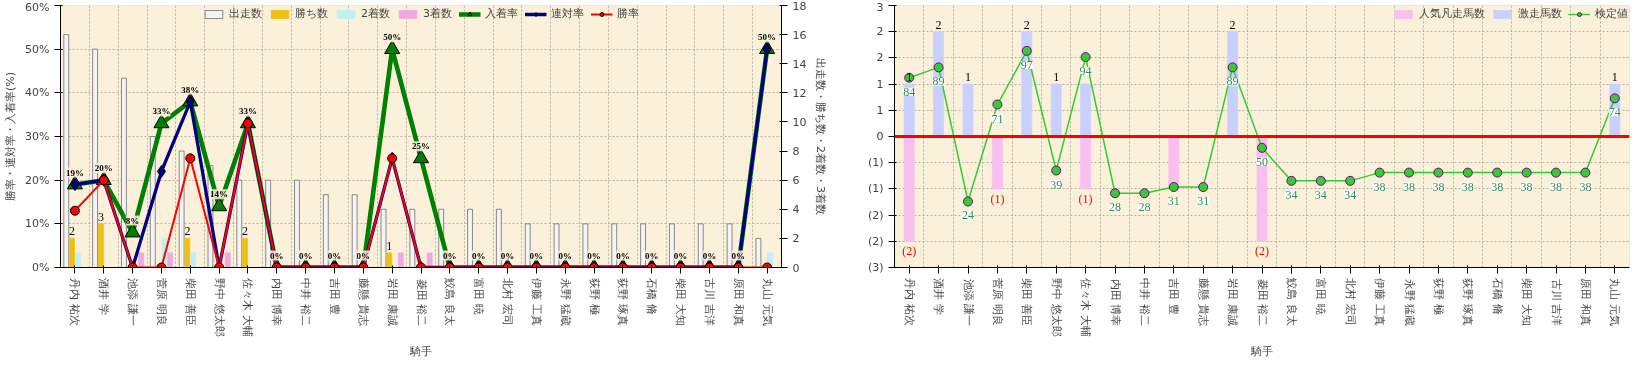 The height and width of the screenshot is (368, 1641). I want to click on data-label: 20%, so click(103, 168).